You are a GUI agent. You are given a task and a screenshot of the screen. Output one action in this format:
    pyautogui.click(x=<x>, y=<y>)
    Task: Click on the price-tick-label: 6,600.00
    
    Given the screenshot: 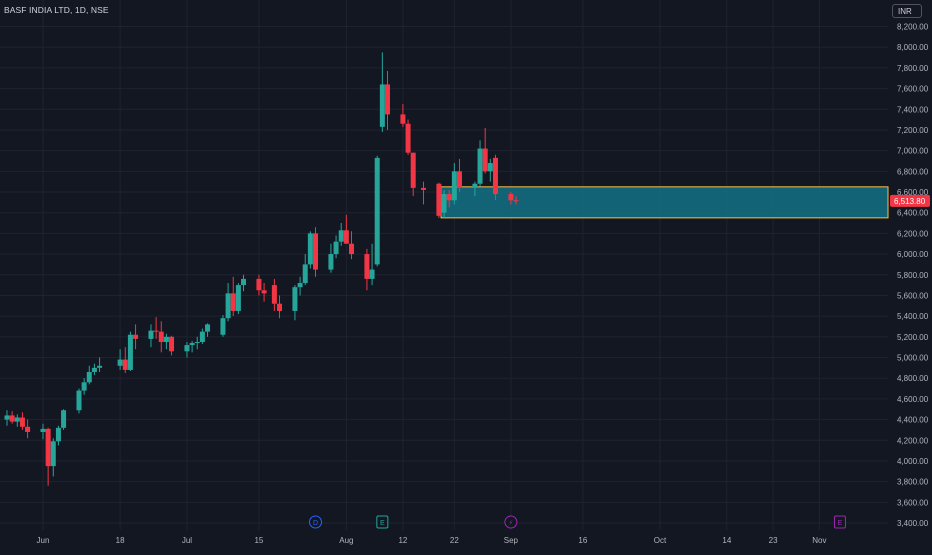 What is the action you would take?
    pyautogui.click(x=913, y=192)
    